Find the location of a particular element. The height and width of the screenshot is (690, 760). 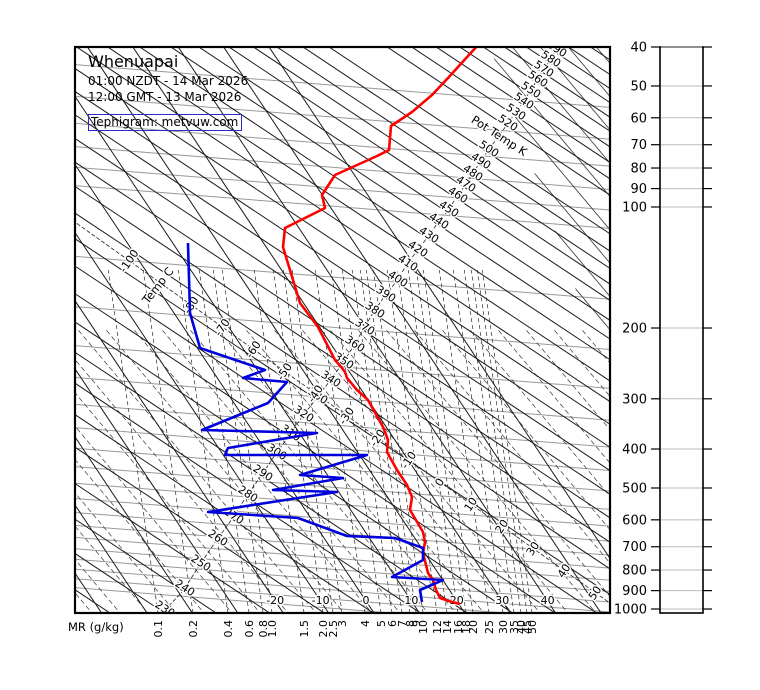

pressure-tick-label: 500 is located at coordinates (634, 488).